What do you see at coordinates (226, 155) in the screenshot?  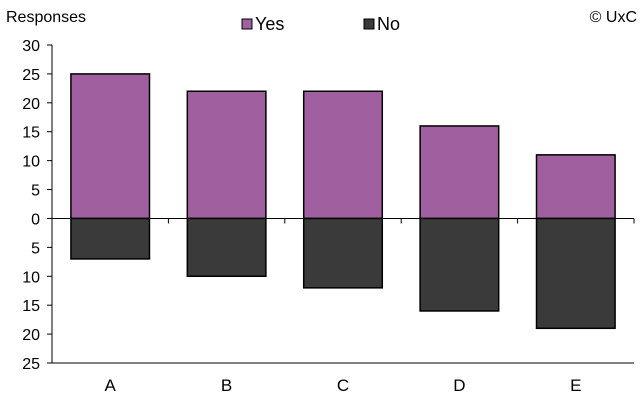 I see `bar-yes-b` at bounding box center [226, 155].